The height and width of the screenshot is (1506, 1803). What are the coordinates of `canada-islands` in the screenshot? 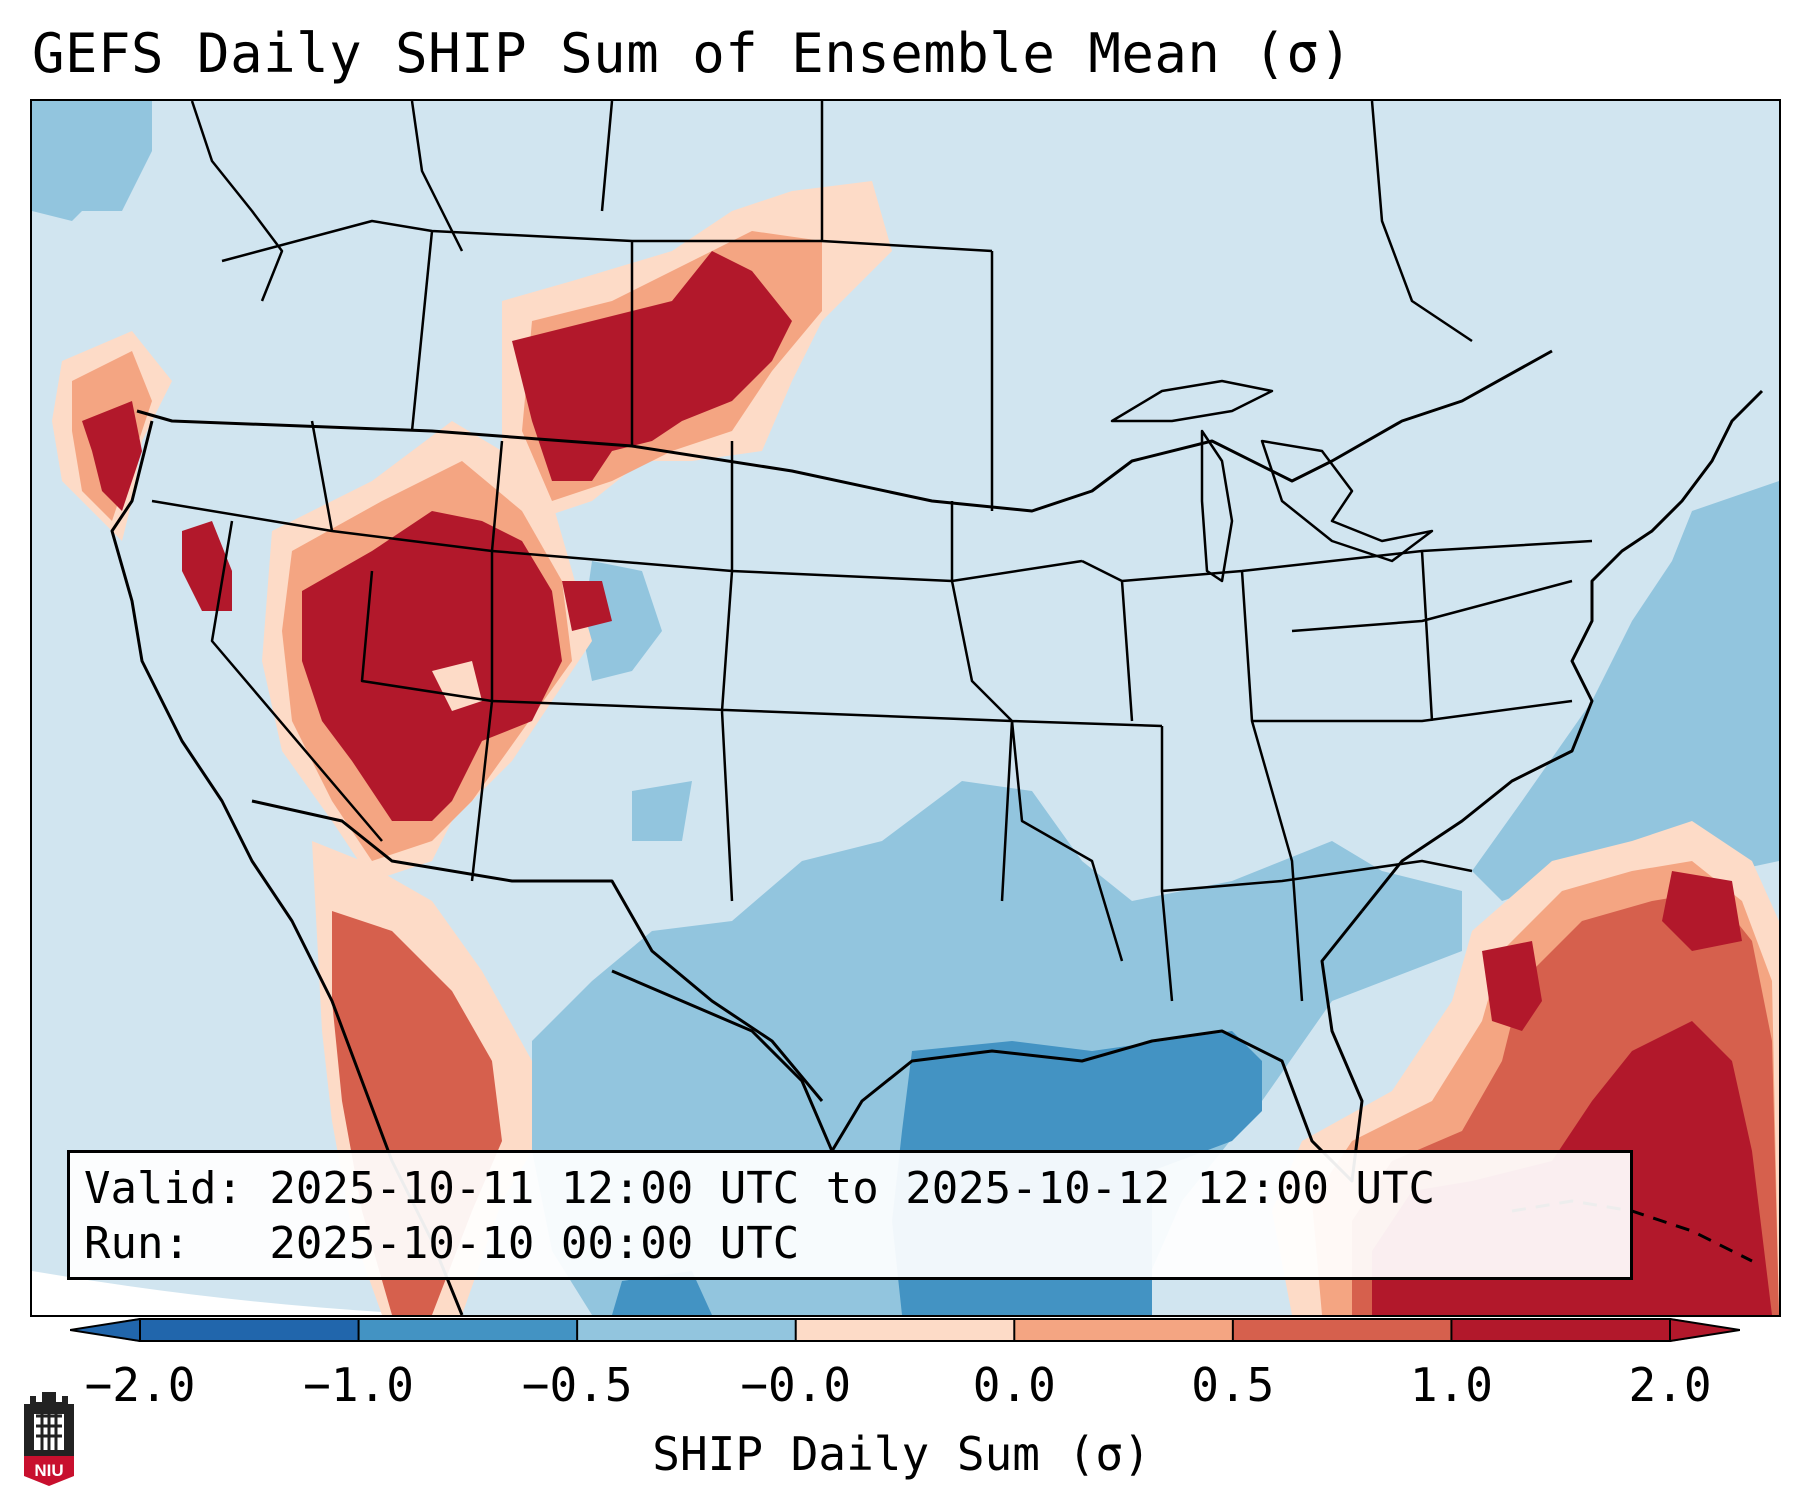 It's located at (831, 222).